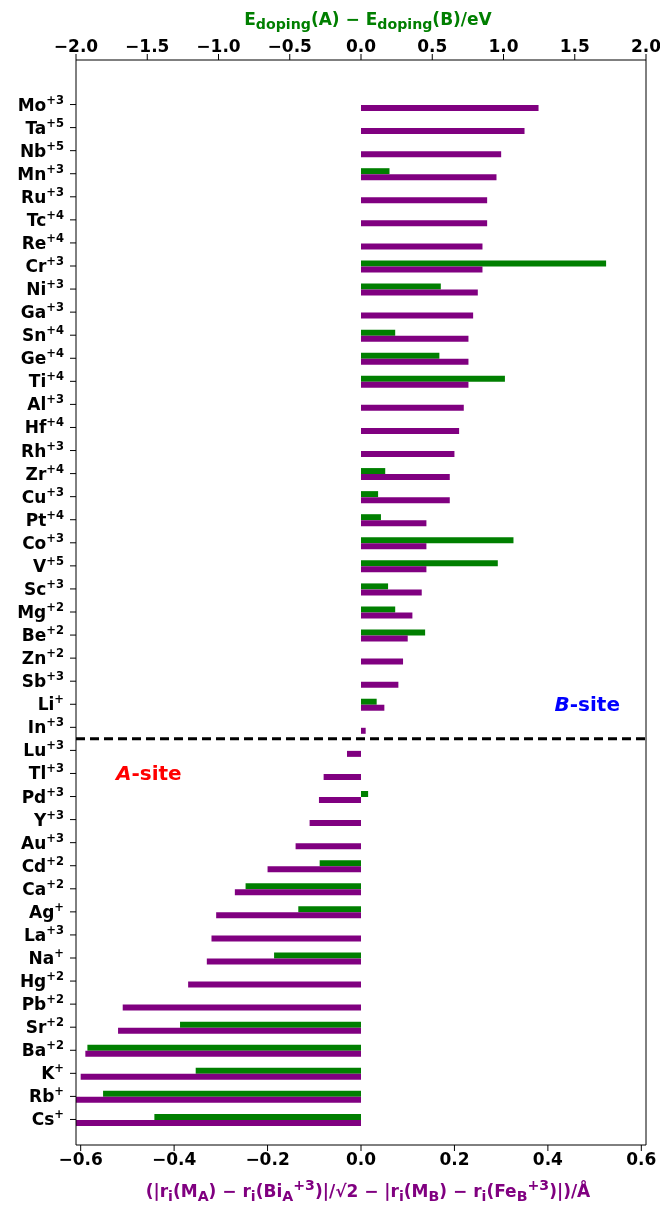  I want to click on y-tick-label: Re$^{+4}$, so click(42, 241).